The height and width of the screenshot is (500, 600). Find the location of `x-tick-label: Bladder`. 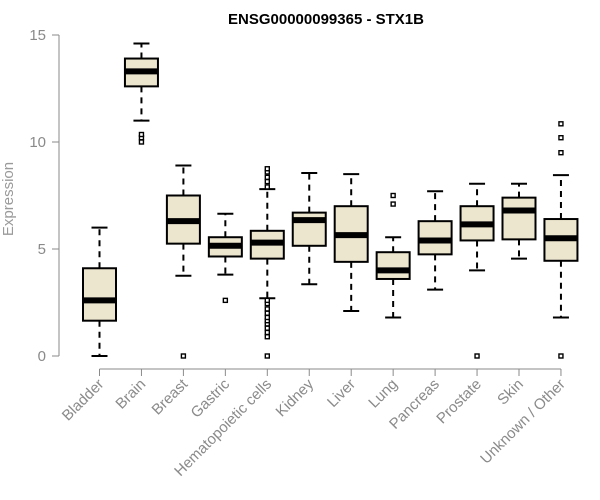

x-tick-label: Bladder is located at coordinates (83, 400).